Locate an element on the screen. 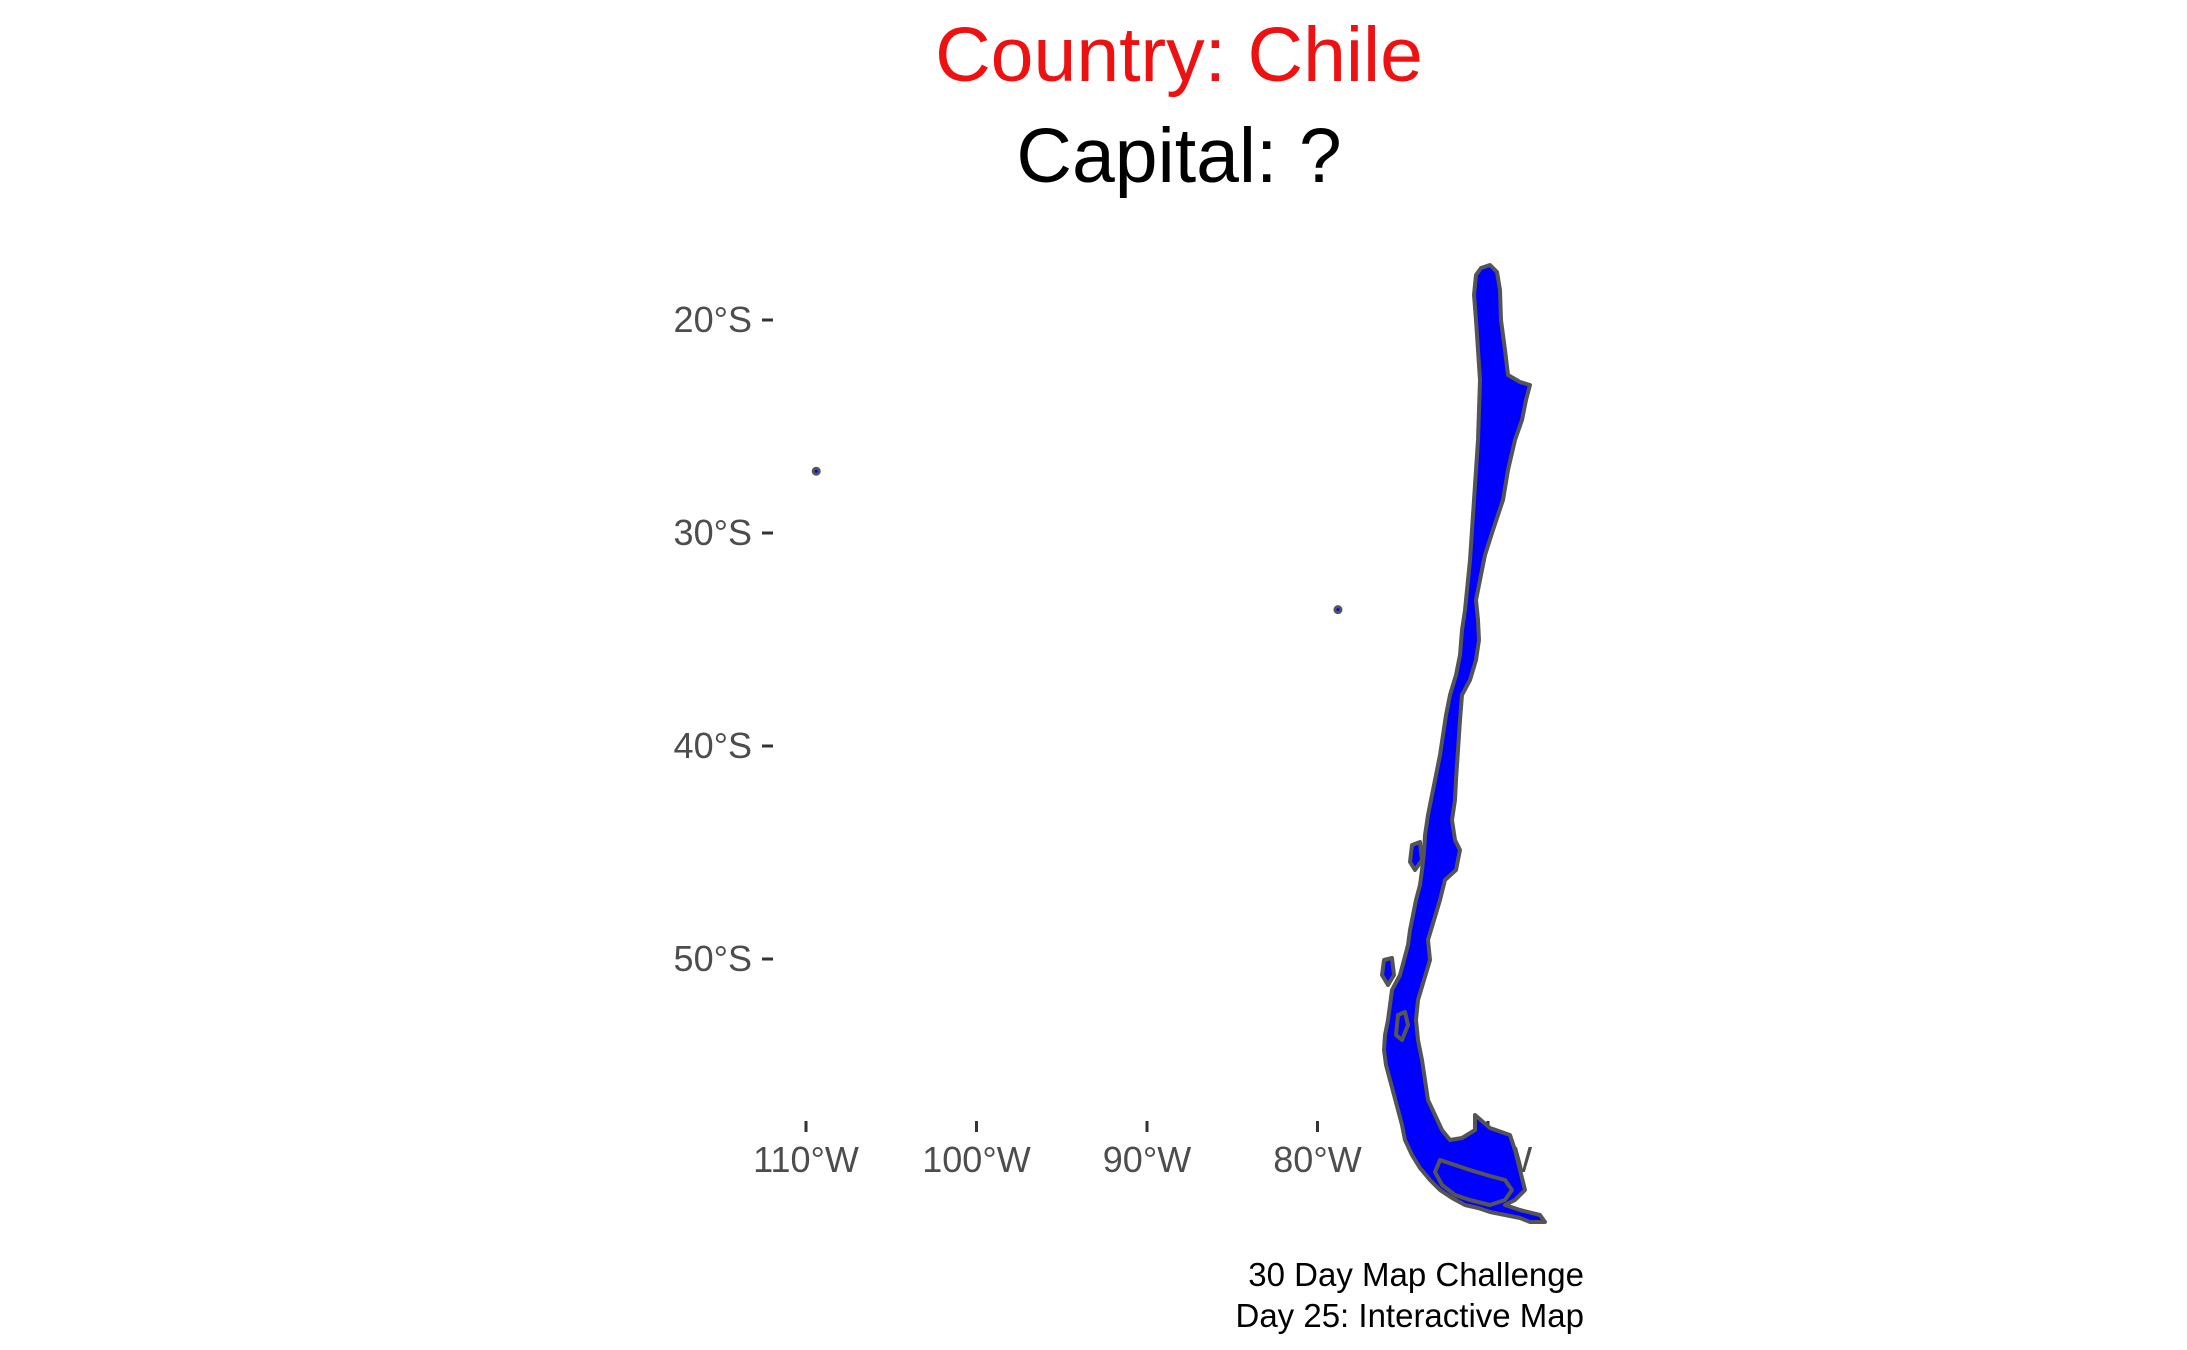  latitude-axis: 20°S 30°S 40°S 50°S is located at coordinates (723, 639).